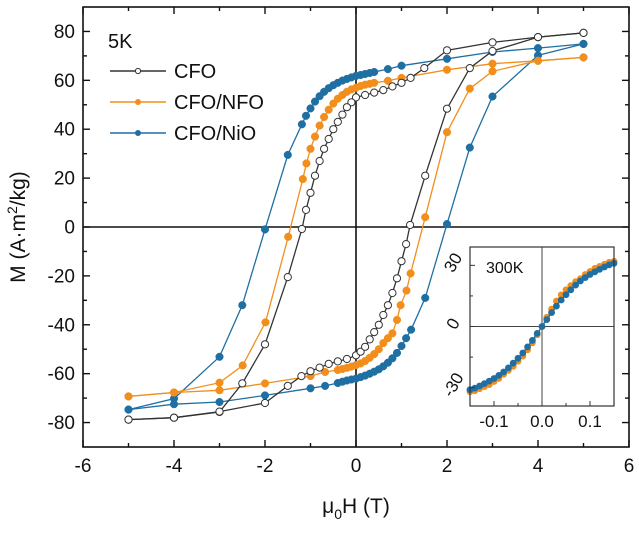 The height and width of the screenshot is (534, 639). I want to click on legend-label-cfo-nio: CFO/NiO, so click(215, 134).